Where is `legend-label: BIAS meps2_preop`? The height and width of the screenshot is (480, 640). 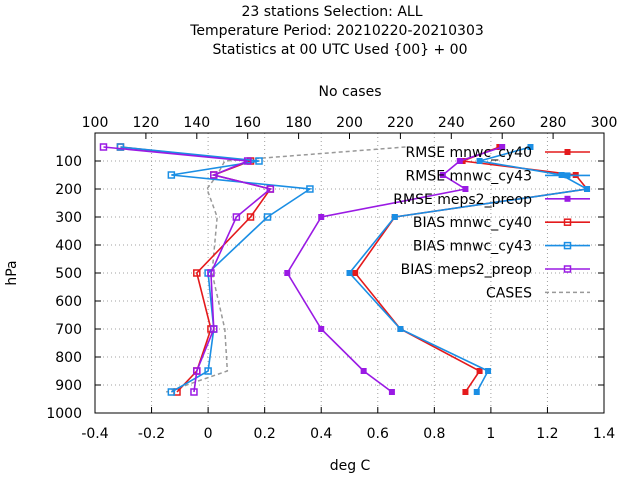
legend-label: BIAS meps2_preop is located at coordinates (467, 270).